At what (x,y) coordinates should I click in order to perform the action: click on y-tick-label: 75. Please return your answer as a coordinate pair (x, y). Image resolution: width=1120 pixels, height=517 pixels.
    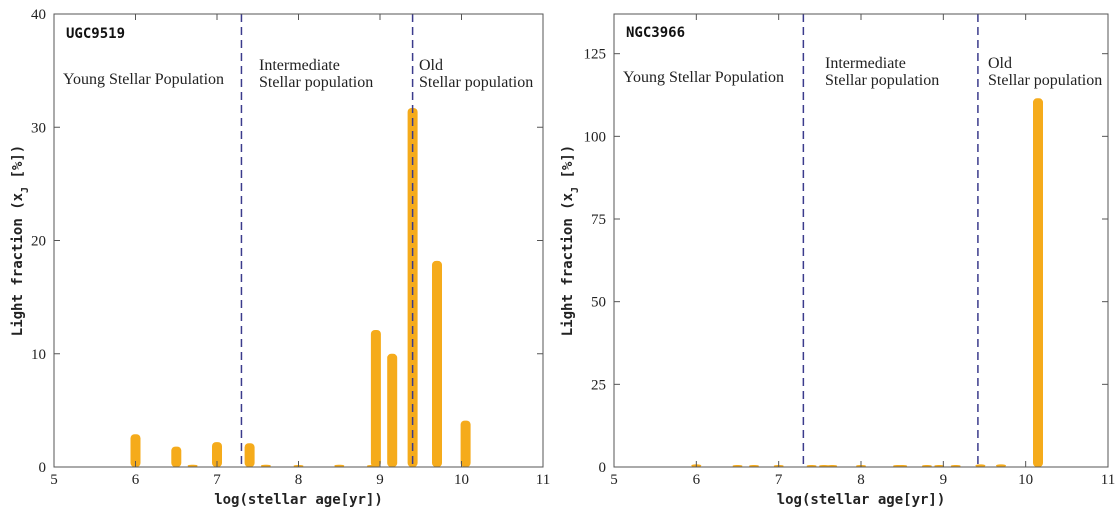
    Looking at the image, I should click on (598, 220).